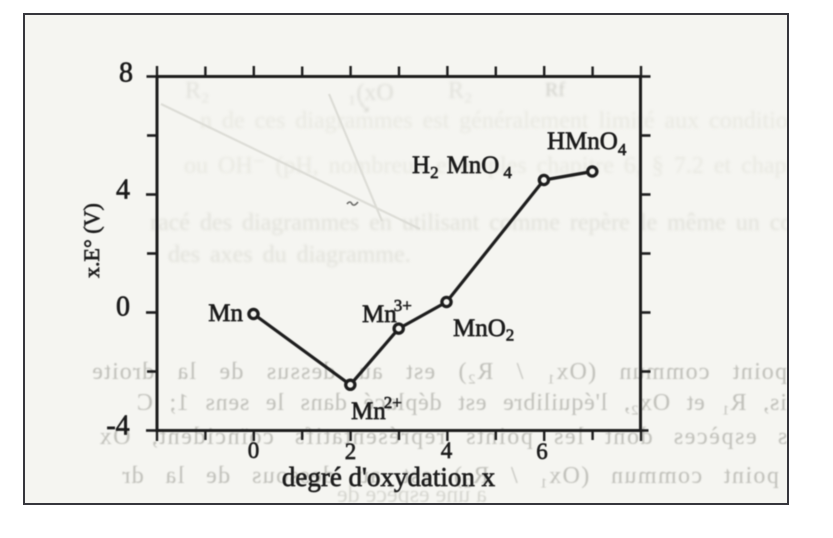 This screenshot has height=538, width=833. I want to click on svg-text: HMnO4, so click(587, 143).